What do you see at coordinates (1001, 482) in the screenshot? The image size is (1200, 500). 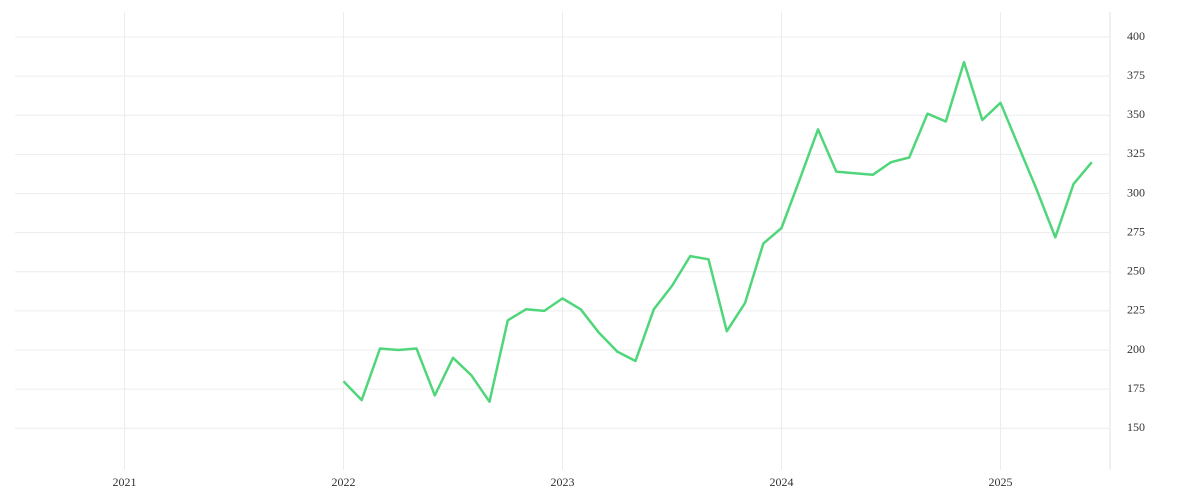 I see `x-tick-label: 2025` at bounding box center [1001, 482].